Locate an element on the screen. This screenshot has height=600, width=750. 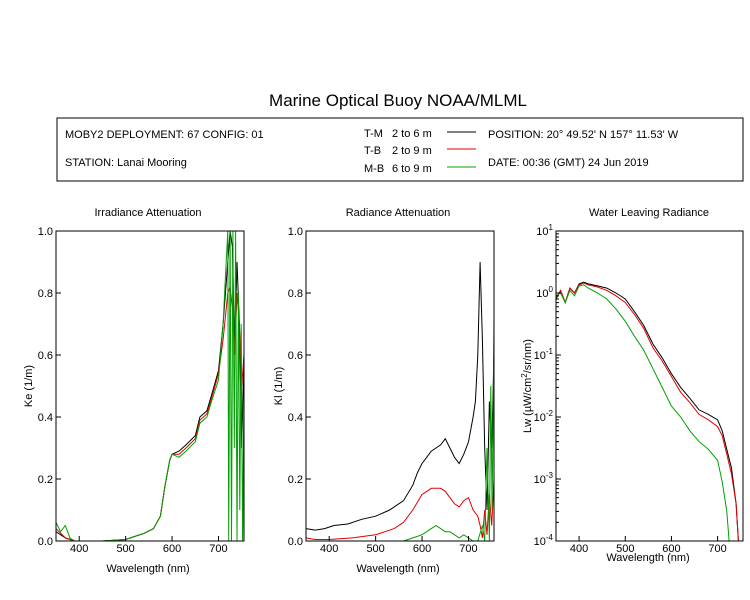
legend-code-mb: M-B is located at coordinates (374, 169).